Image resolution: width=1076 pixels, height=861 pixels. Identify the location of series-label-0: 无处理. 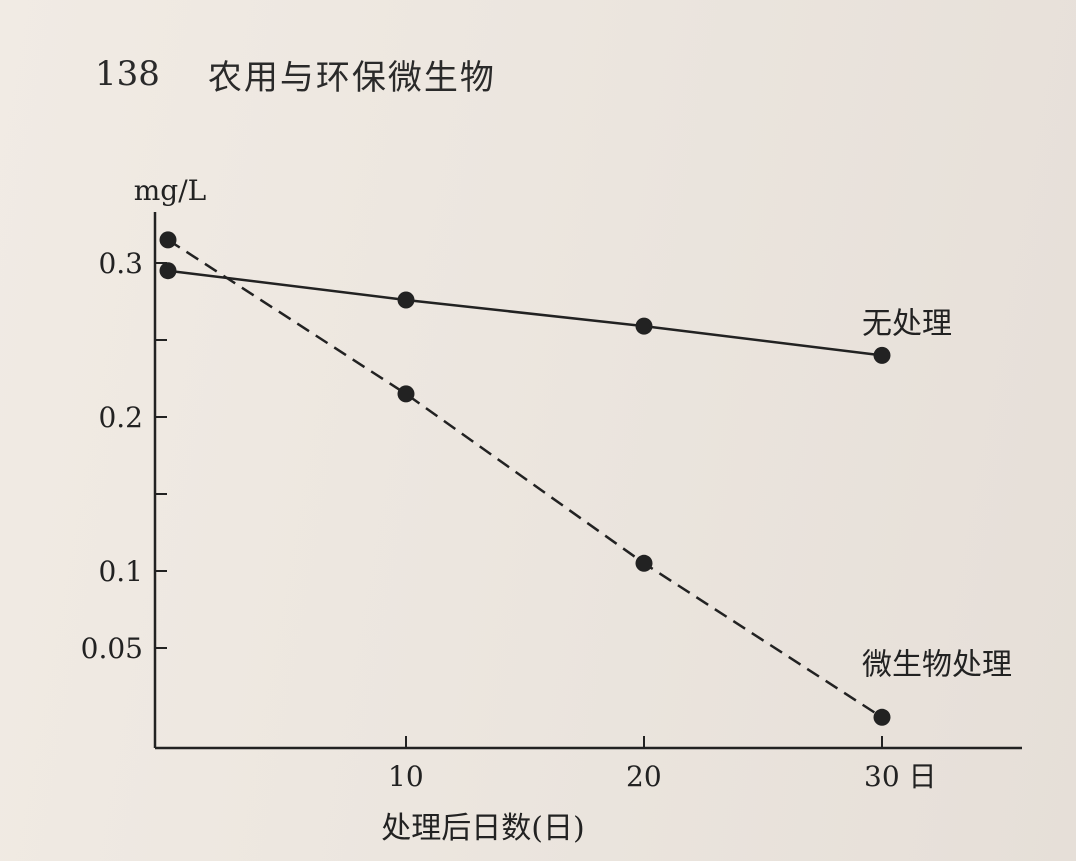
(907, 323).